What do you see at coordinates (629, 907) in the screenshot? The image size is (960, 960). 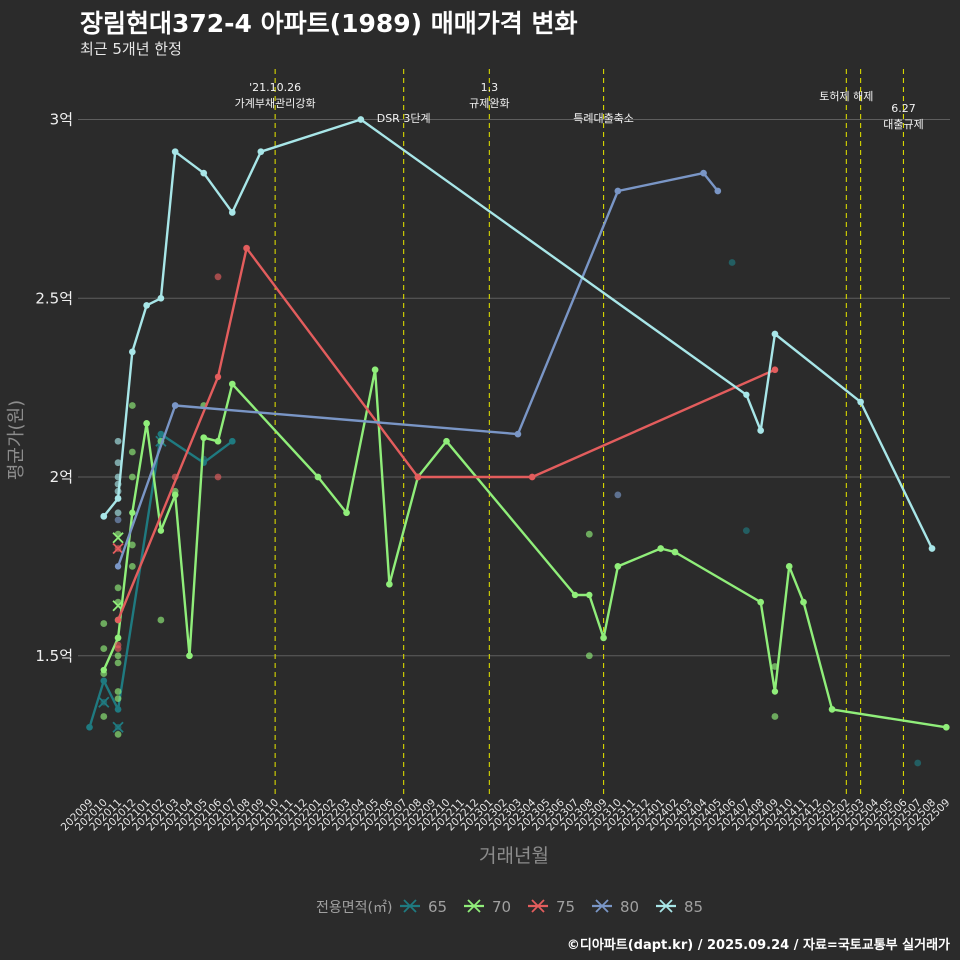 I see `legend-label: 80` at bounding box center [629, 907].